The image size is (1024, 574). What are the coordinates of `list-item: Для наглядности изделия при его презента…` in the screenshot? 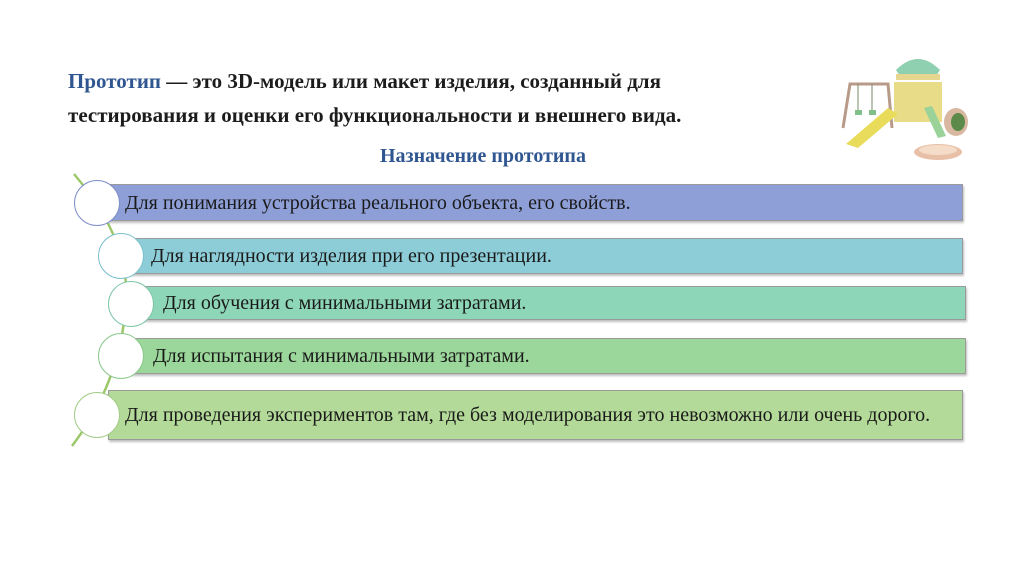 It's located at (546, 256).